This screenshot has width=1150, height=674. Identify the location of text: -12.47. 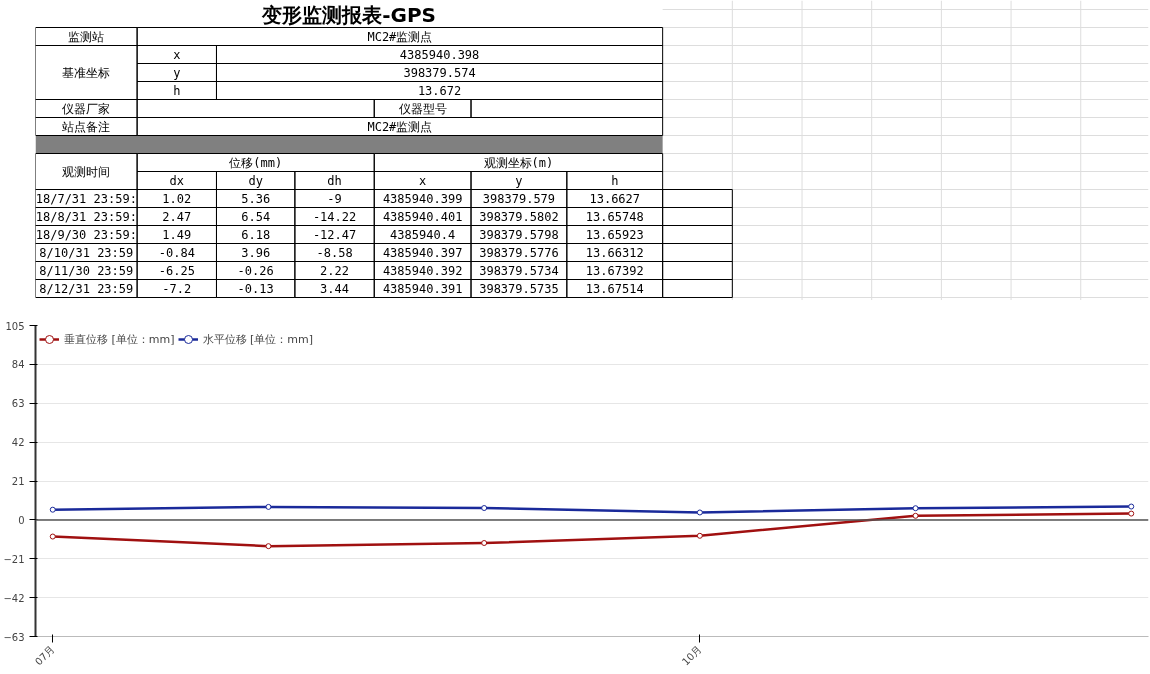
(334, 235).